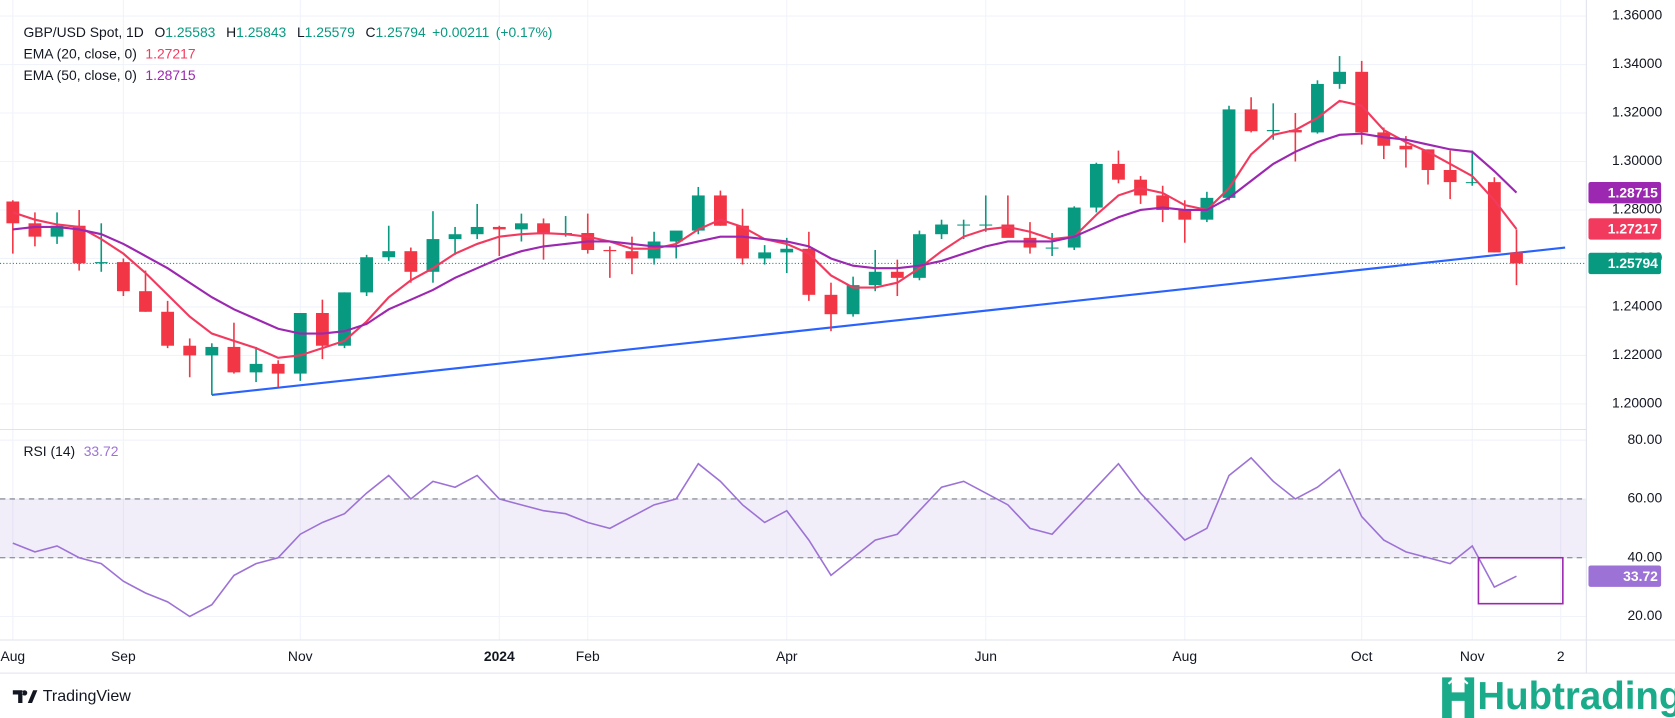  What do you see at coordinates (1458, 679) in the screenshot?
I see `hub-icon-roof` at bounding box center [1458, 679].